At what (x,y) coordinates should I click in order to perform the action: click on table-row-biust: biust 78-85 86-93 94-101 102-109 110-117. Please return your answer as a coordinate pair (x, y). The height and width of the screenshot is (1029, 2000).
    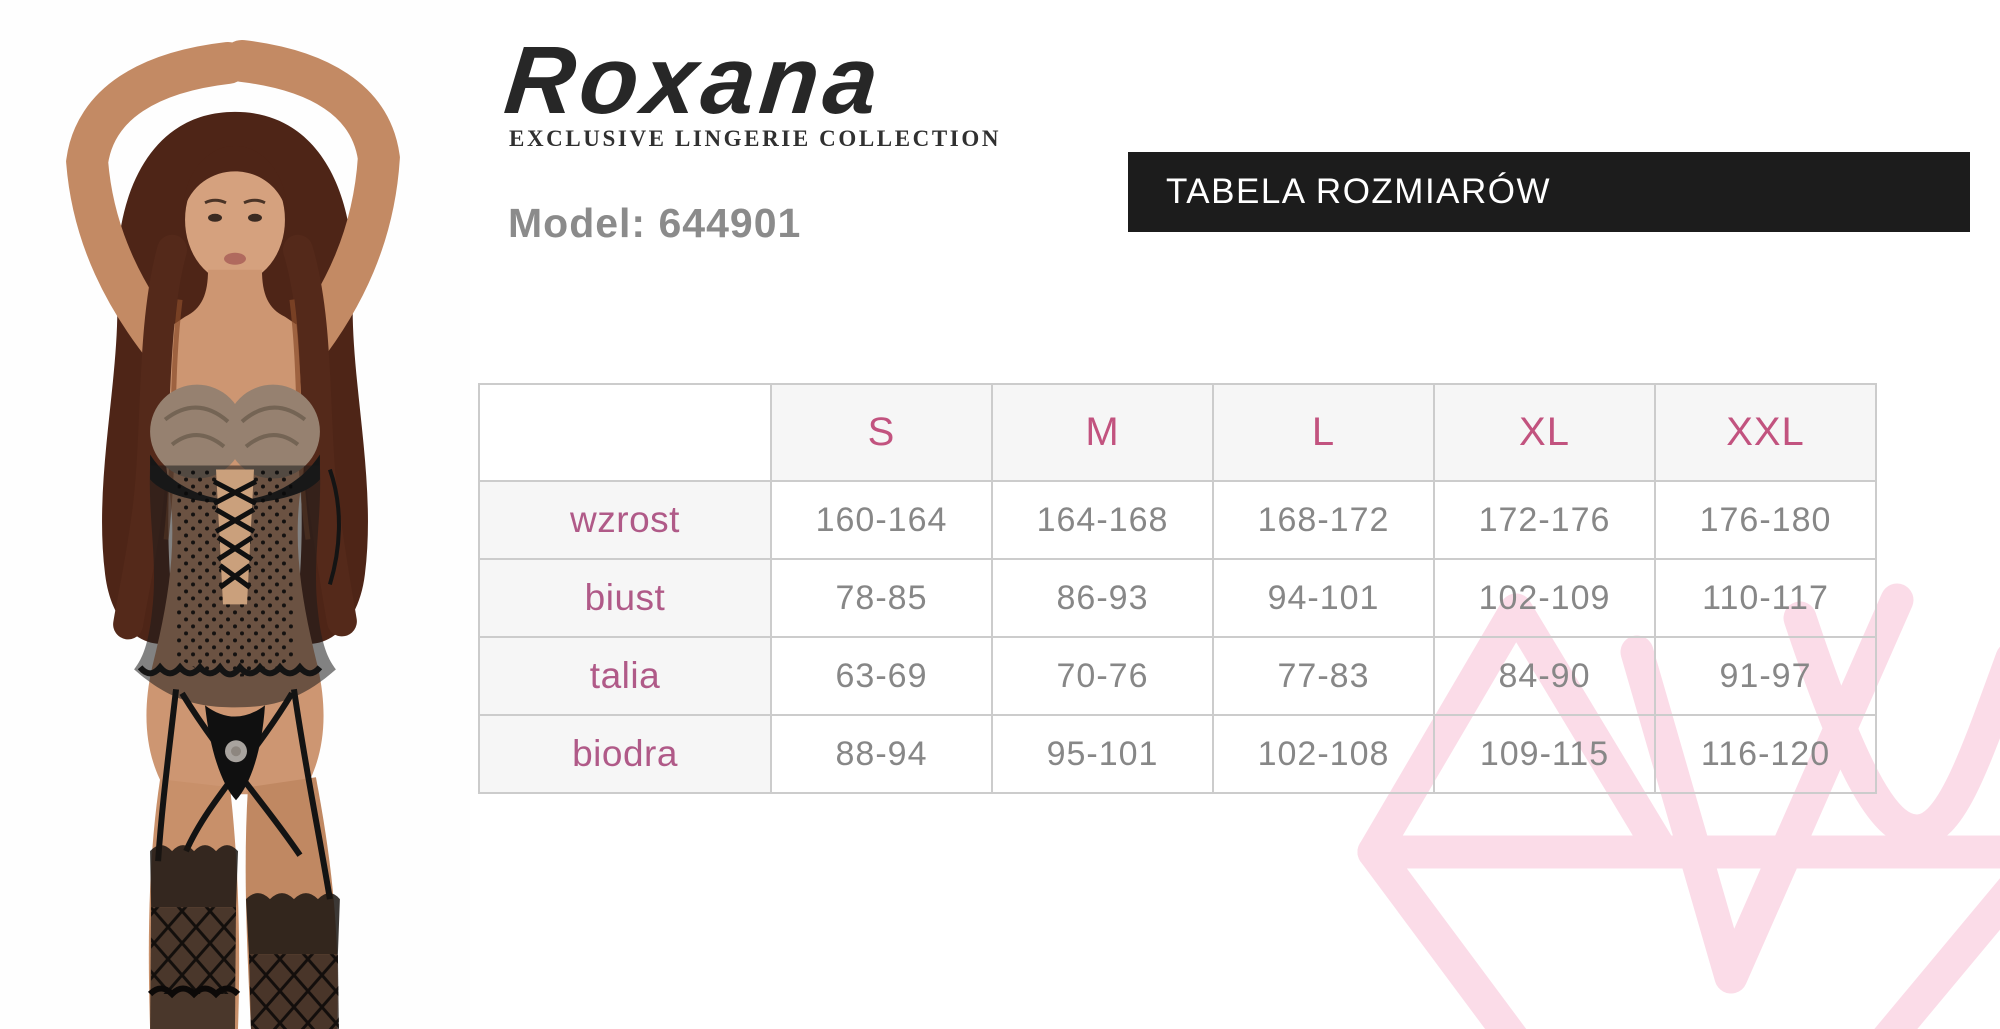
    Looking at the image, I should click on (1177, 598).